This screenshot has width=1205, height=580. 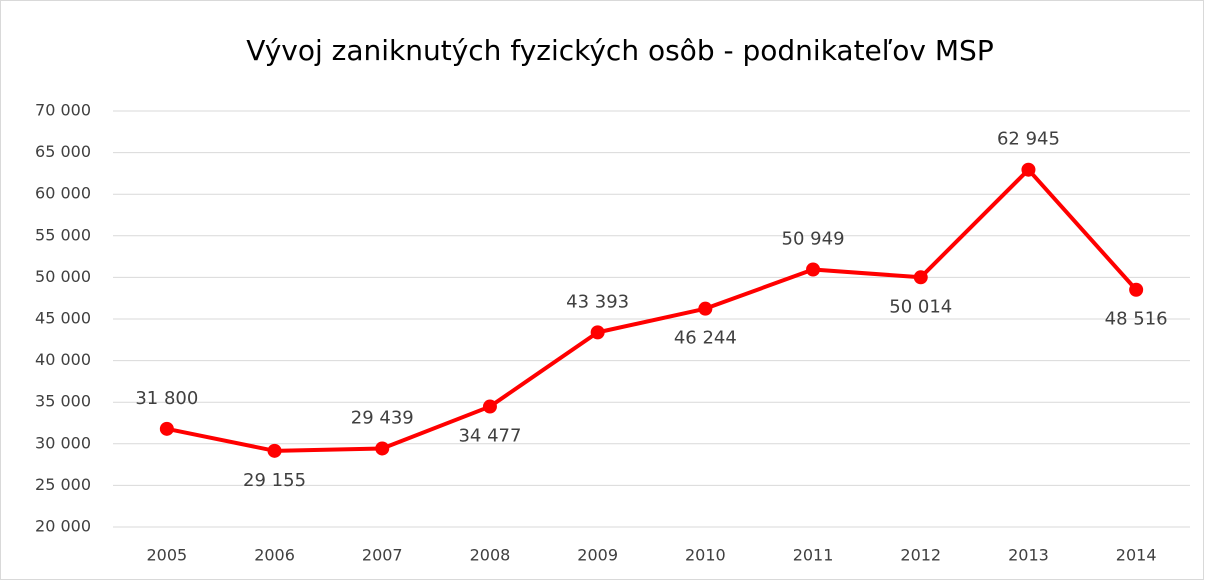 I want to click on x-tick-label: 2006, so click(x=274, y=555).